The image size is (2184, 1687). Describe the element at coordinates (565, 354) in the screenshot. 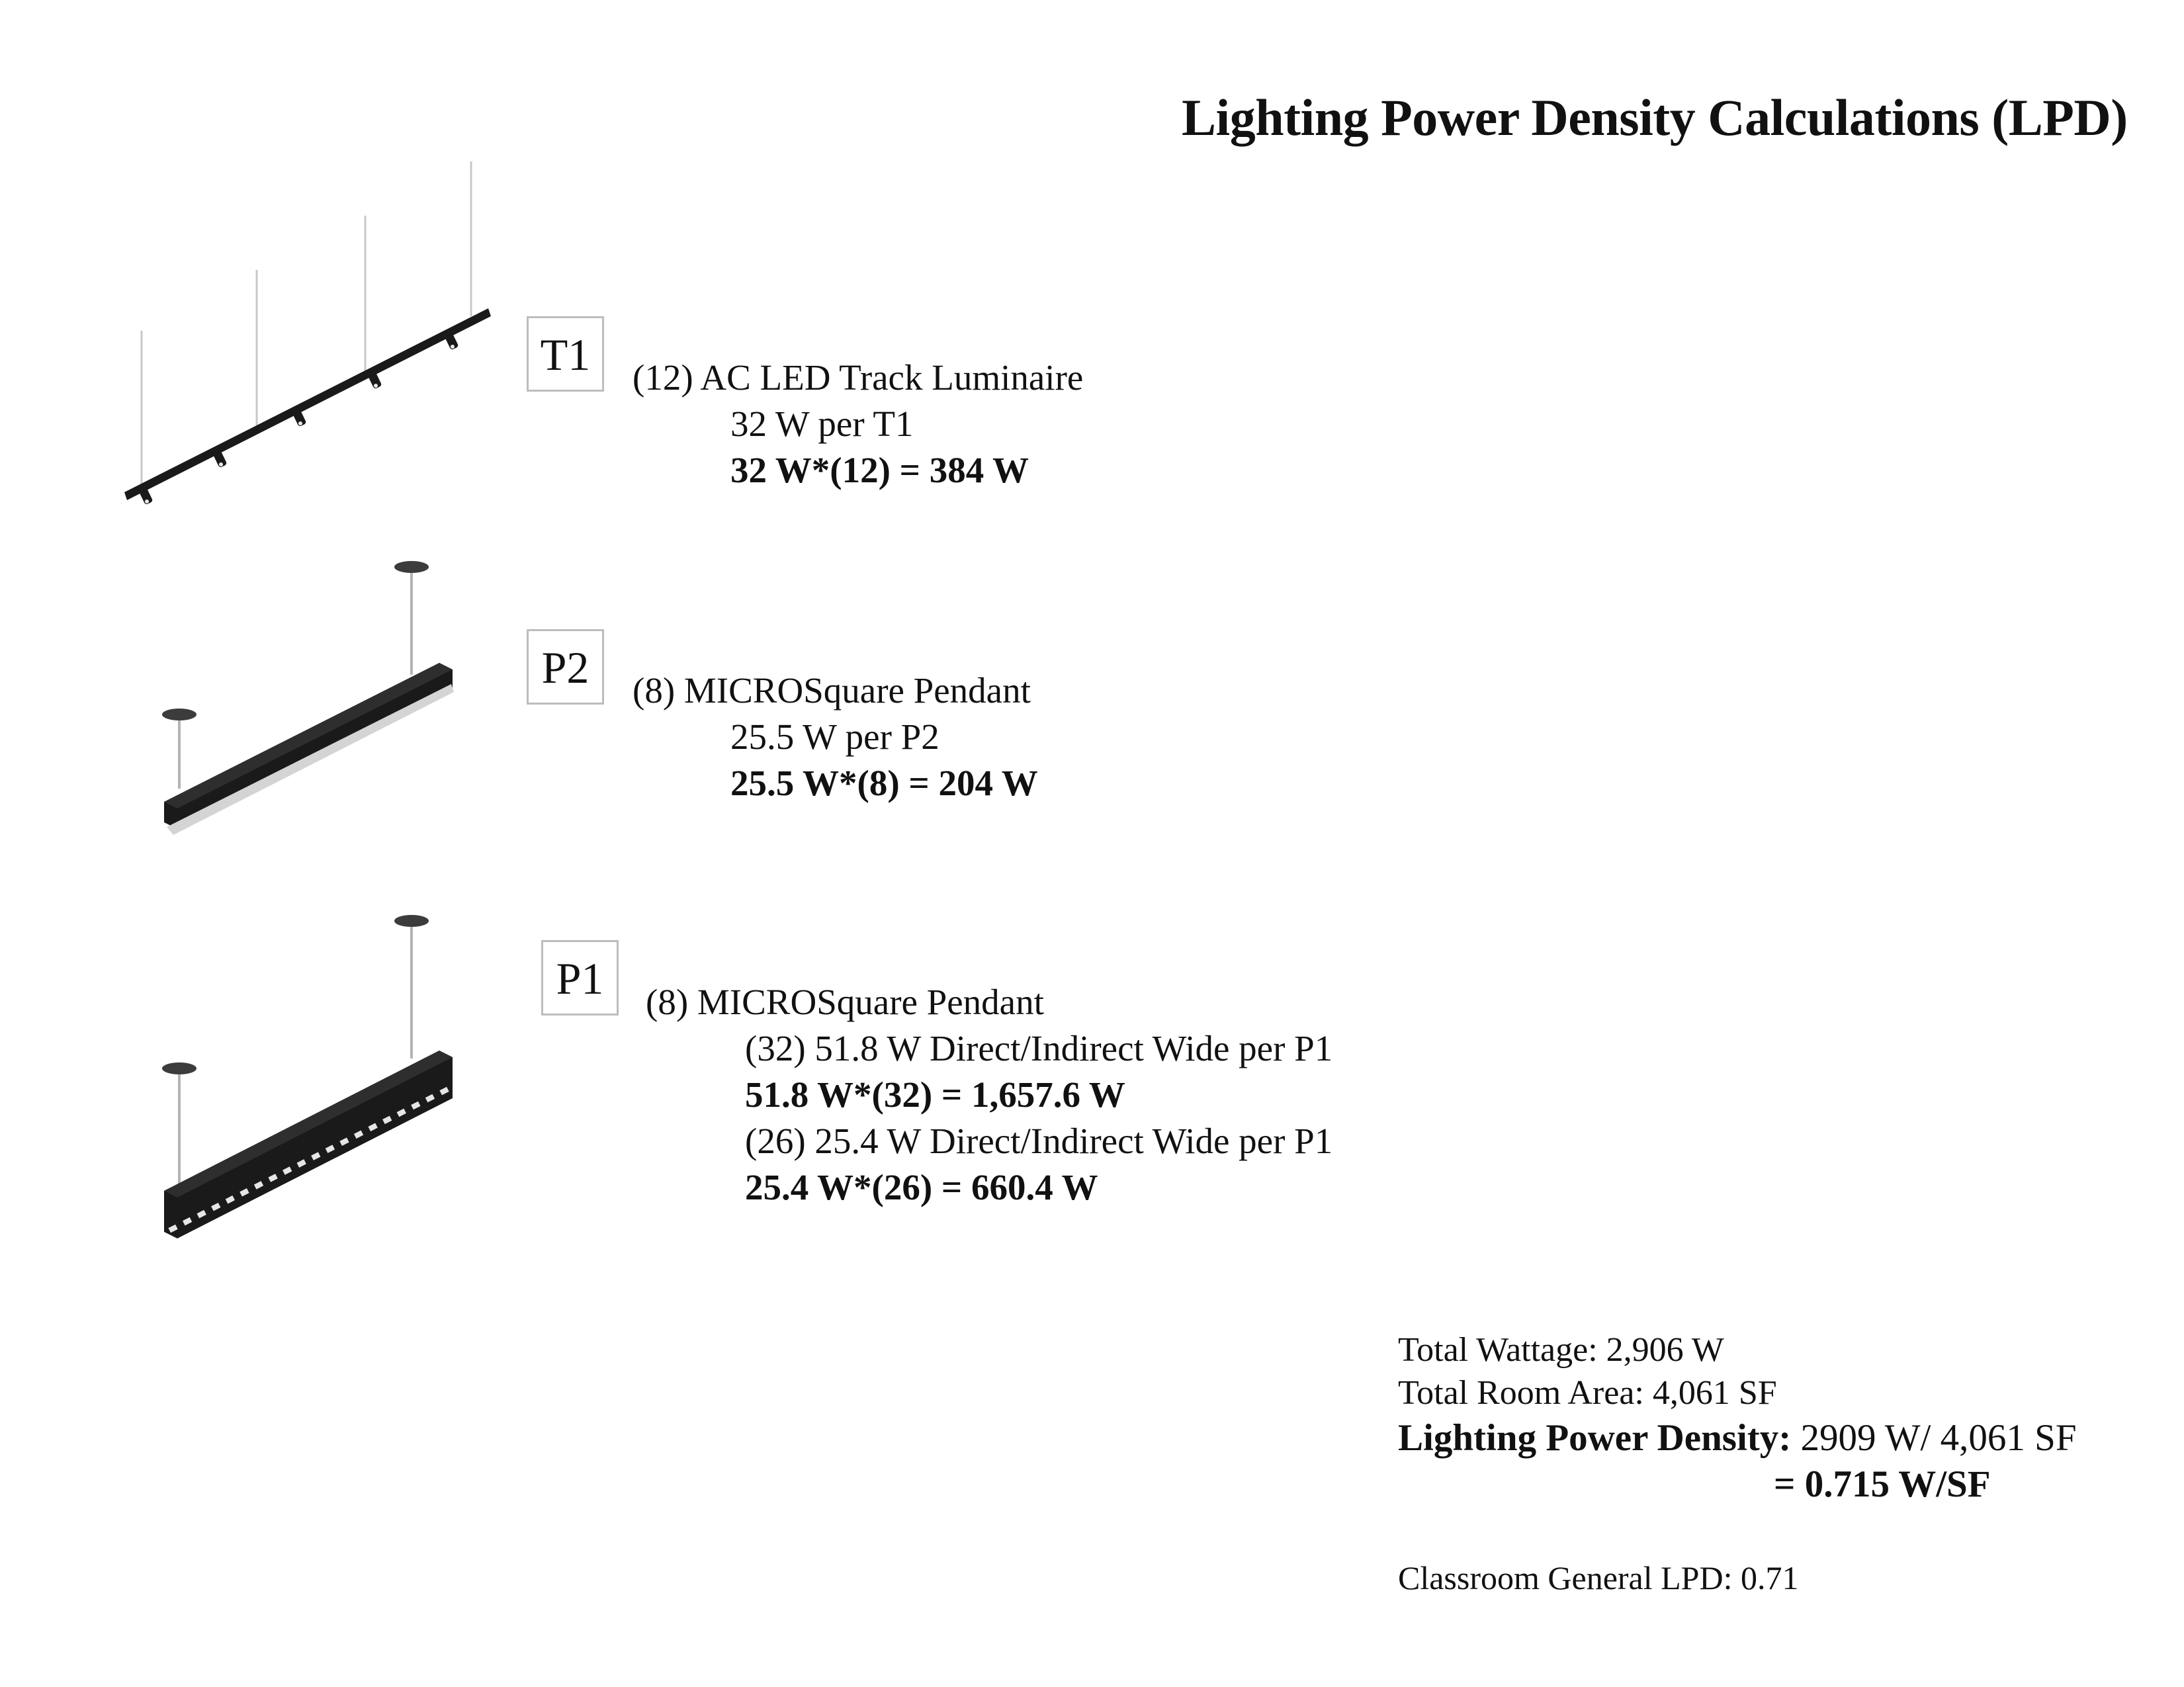

I see `tag-t1: T1` at that location.